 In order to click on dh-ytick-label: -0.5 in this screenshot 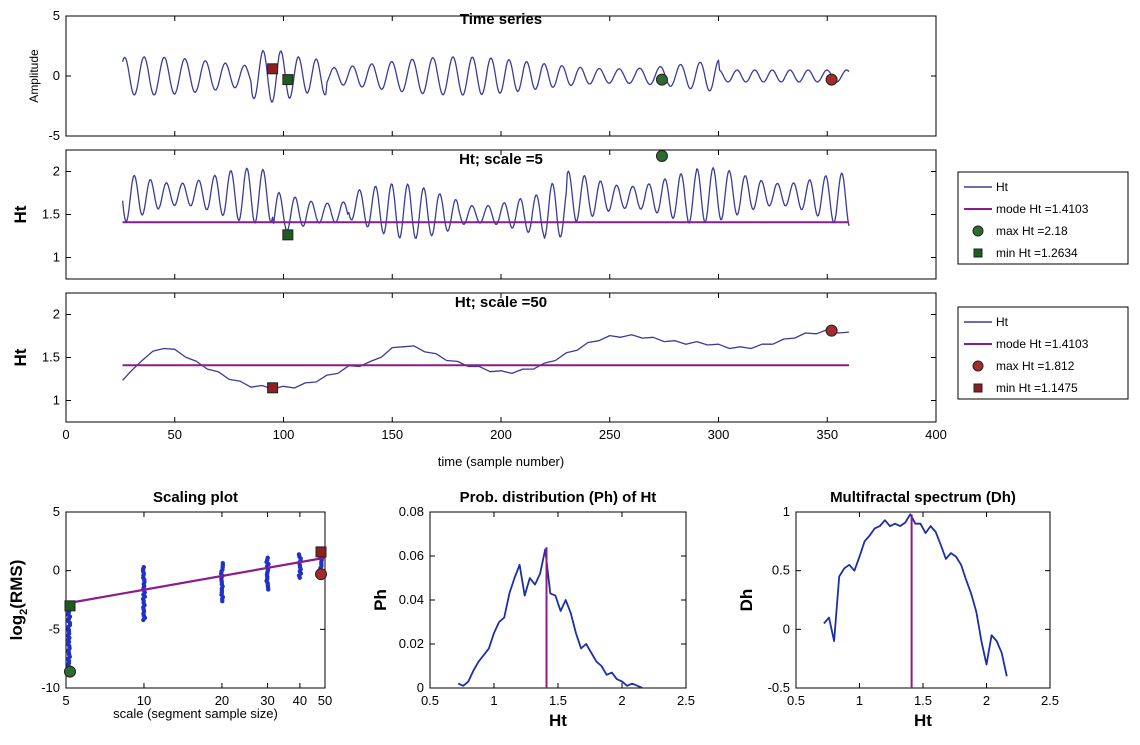, I will do `click(779, 687)`.